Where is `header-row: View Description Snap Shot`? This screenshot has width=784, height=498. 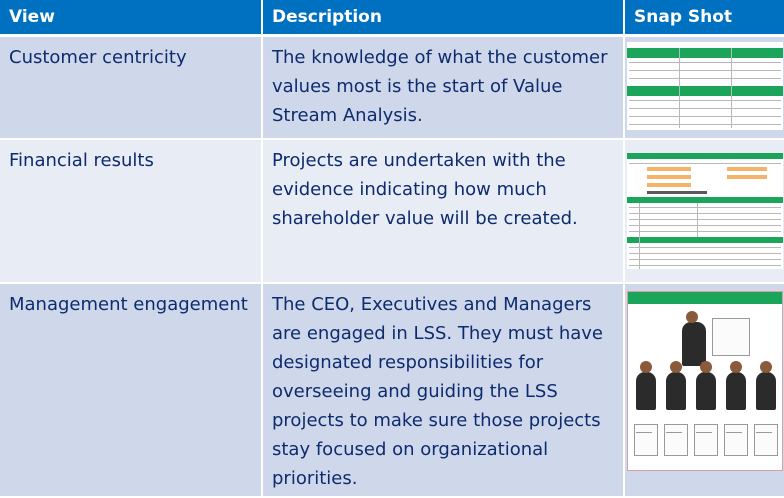 header-row: View Description Snap Shot is located at coordinates (392, 18).